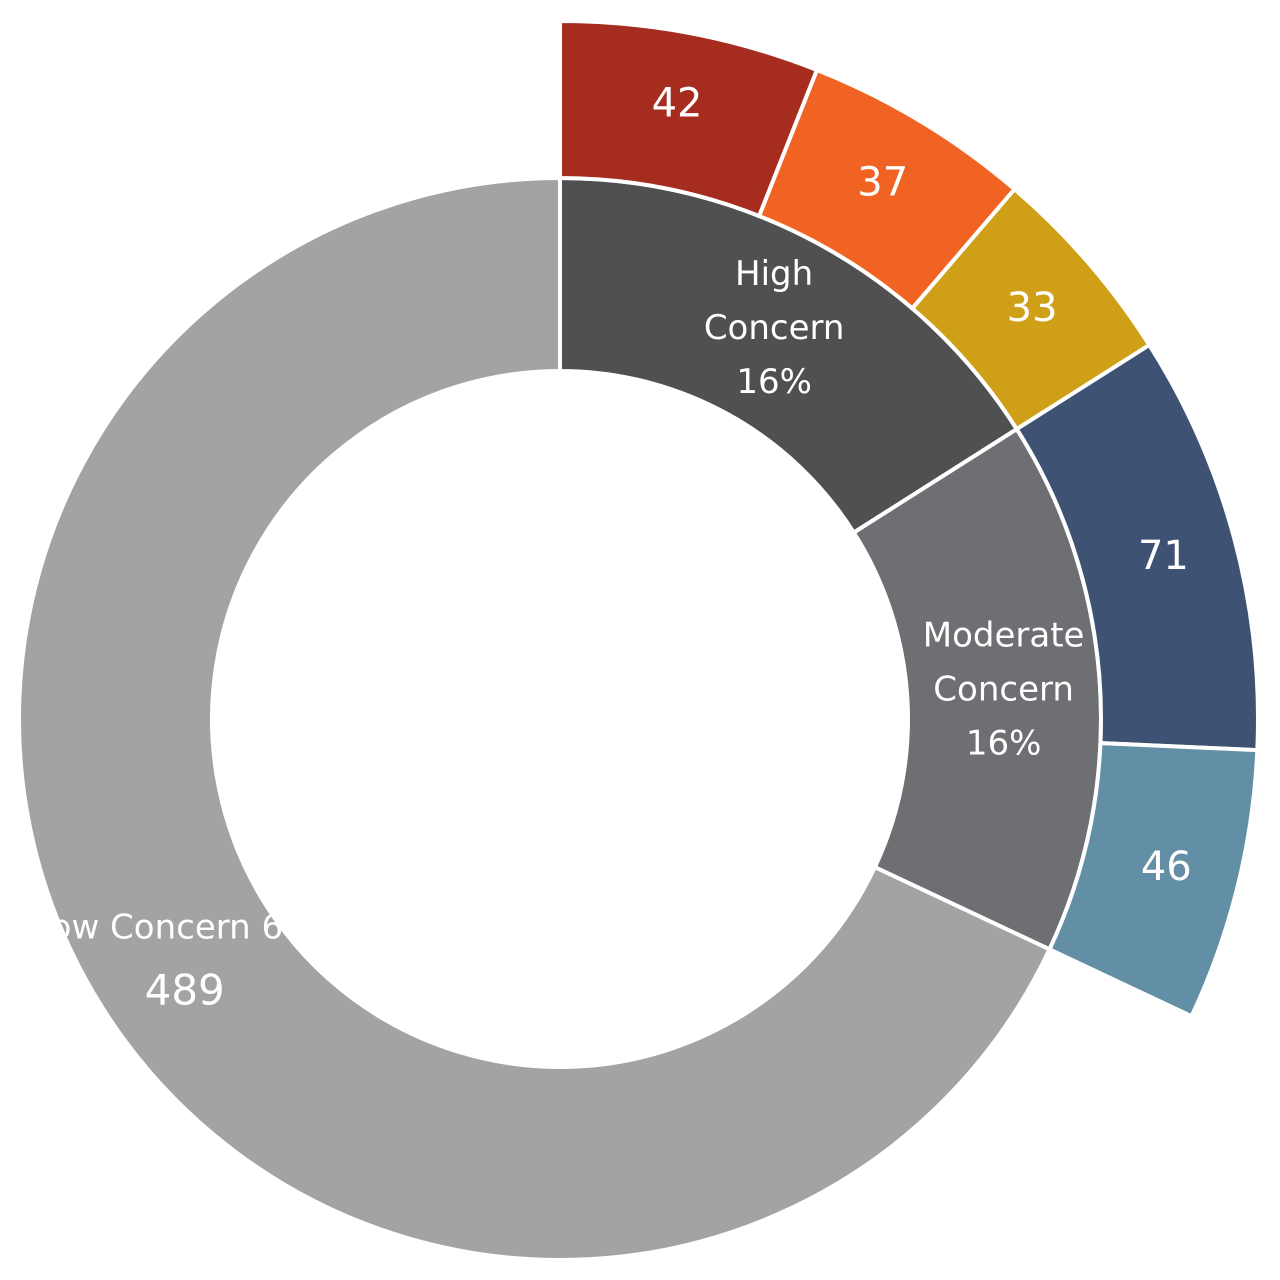  Describe the element at coordinates (882, 182) in the screenshot. I see `outer-value-label-37: 37` at that location.